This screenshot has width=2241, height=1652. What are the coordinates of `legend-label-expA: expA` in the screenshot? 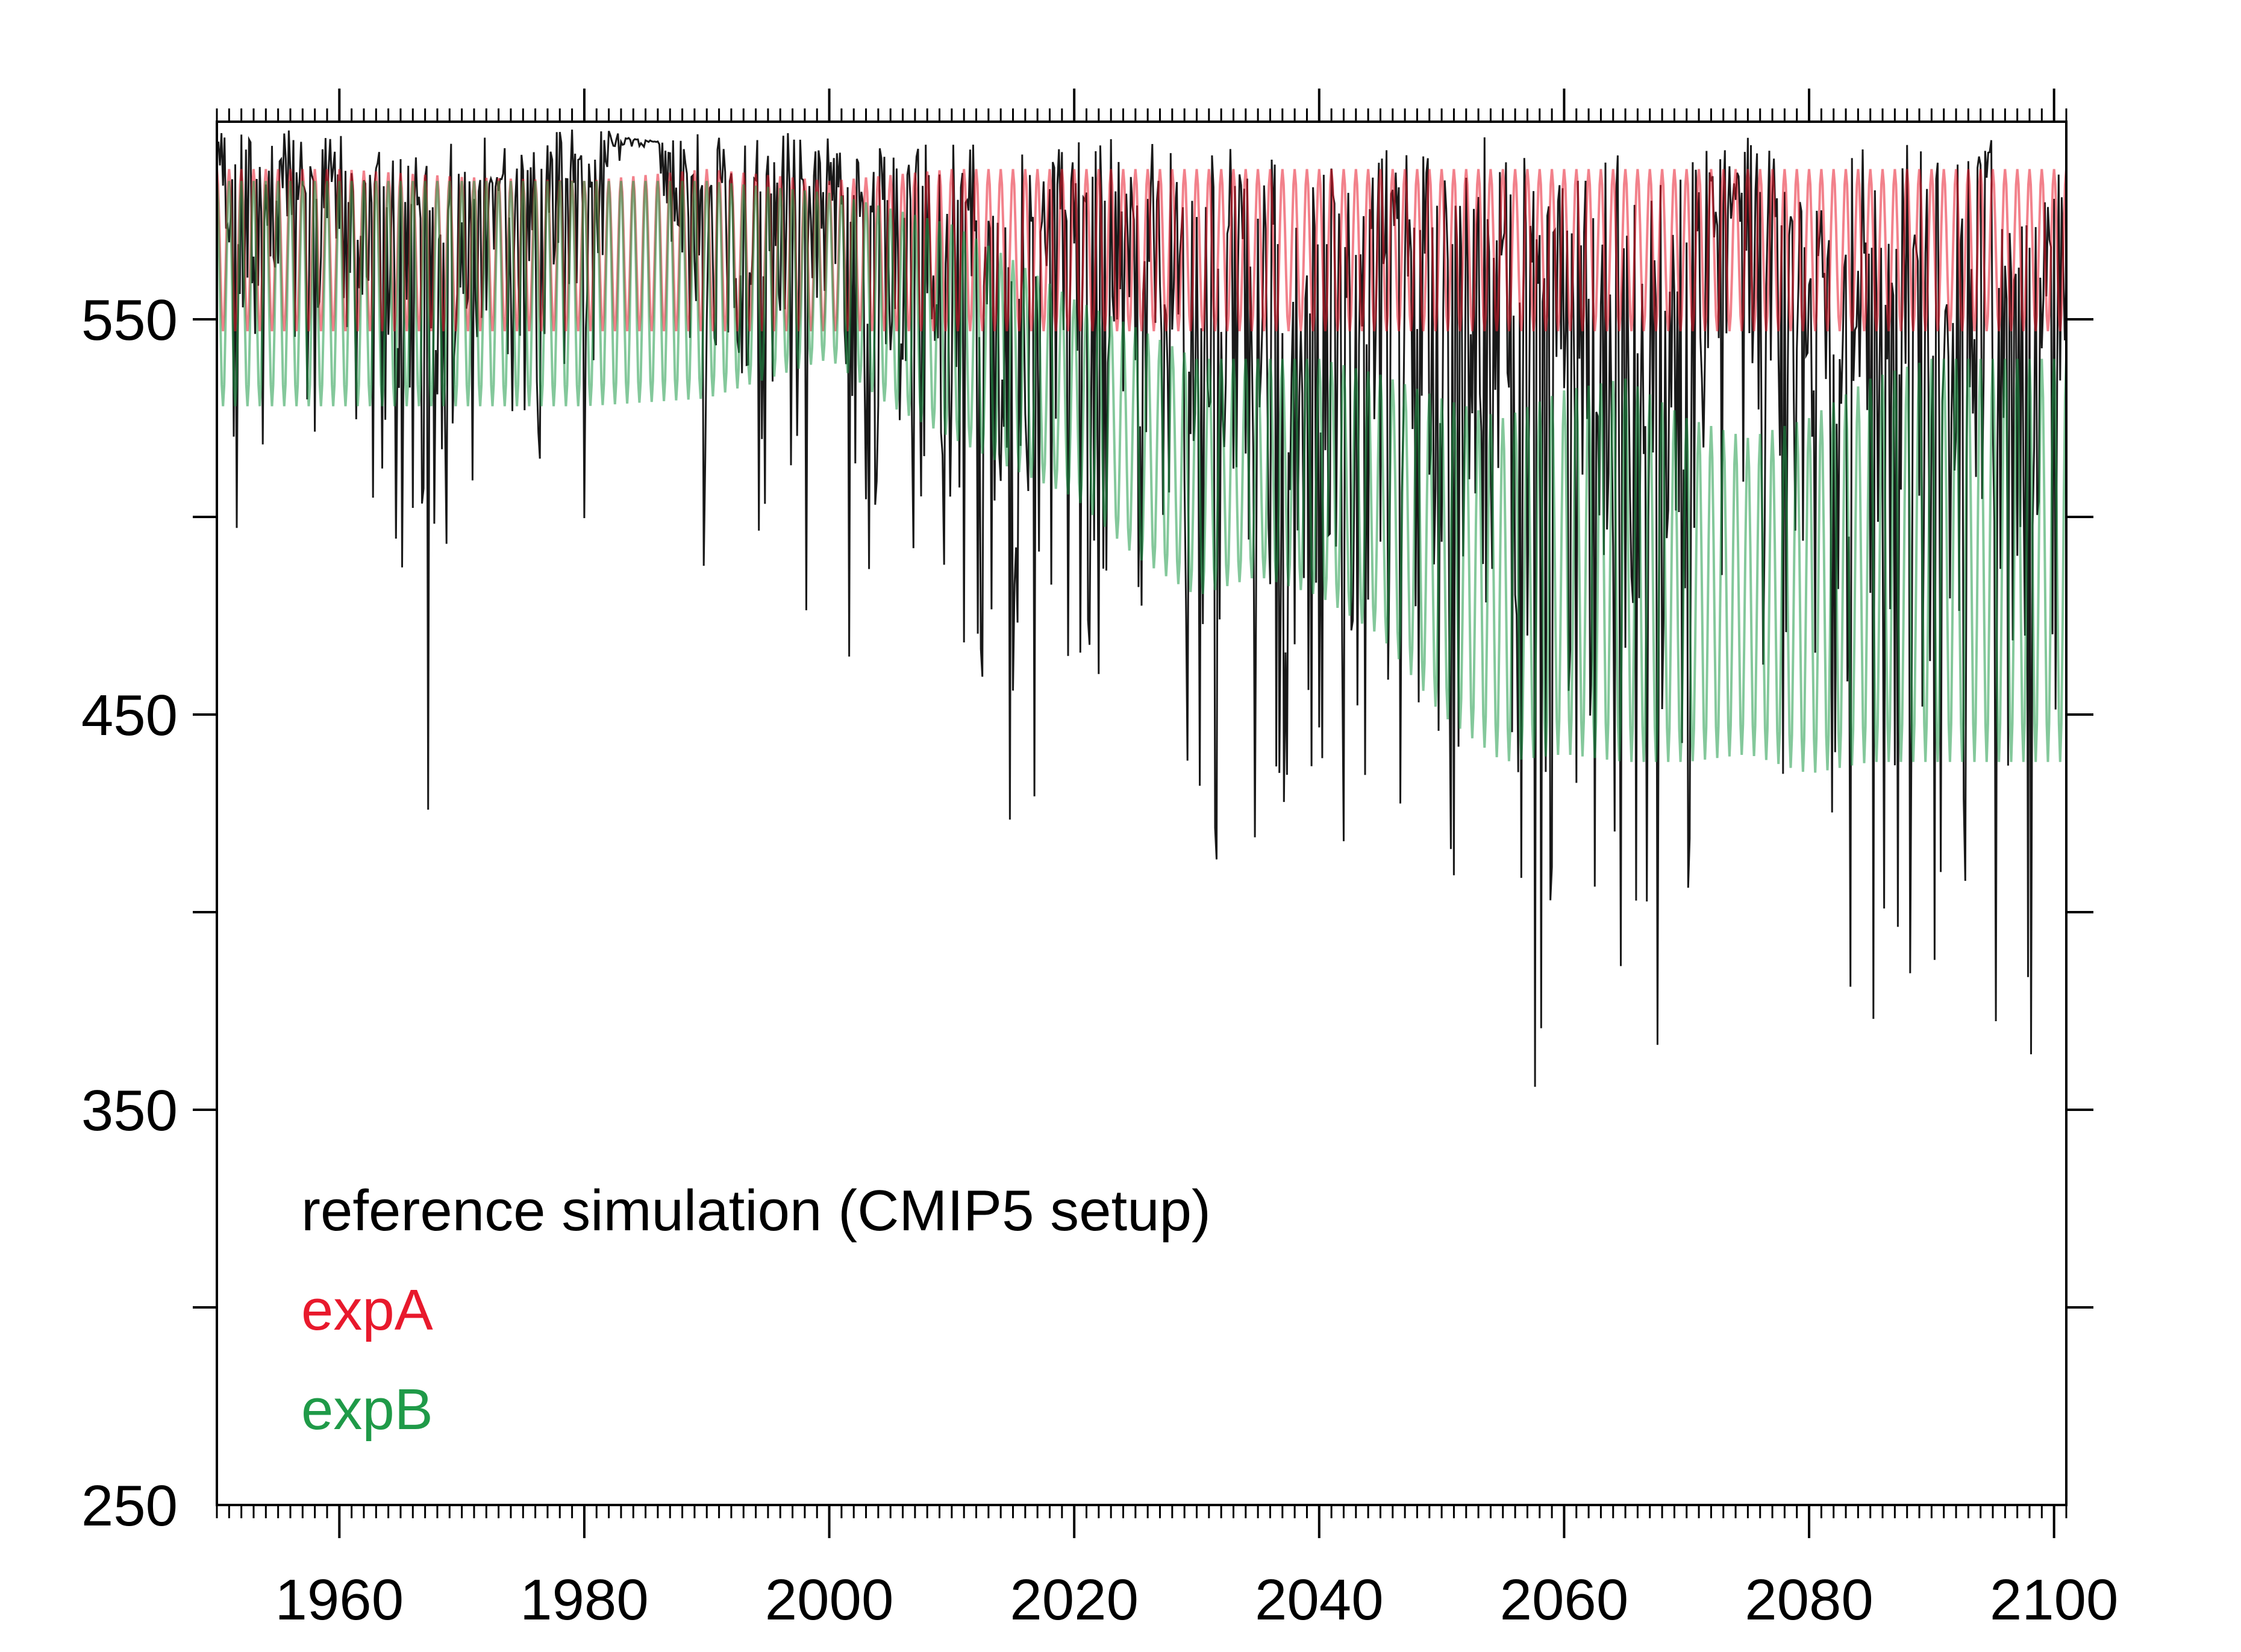 It's located at (367, 1310).